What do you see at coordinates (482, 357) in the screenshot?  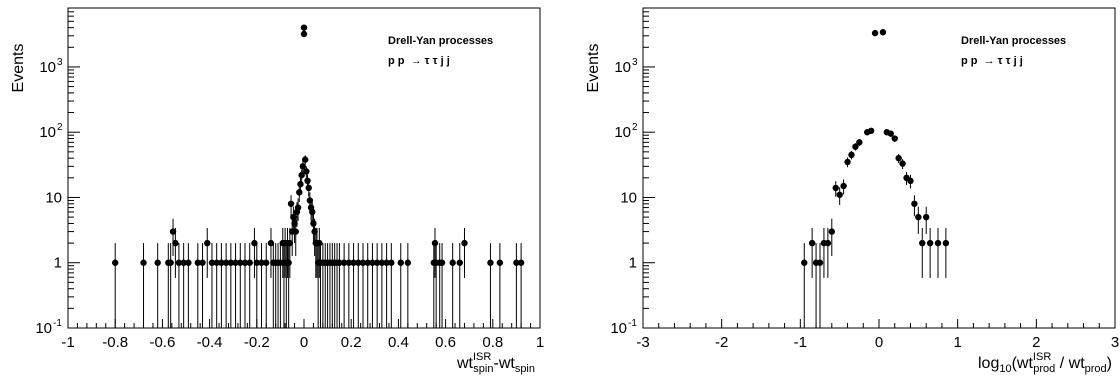 I see `left-x-title-sup: ISR` at bounding box center [482, 357].